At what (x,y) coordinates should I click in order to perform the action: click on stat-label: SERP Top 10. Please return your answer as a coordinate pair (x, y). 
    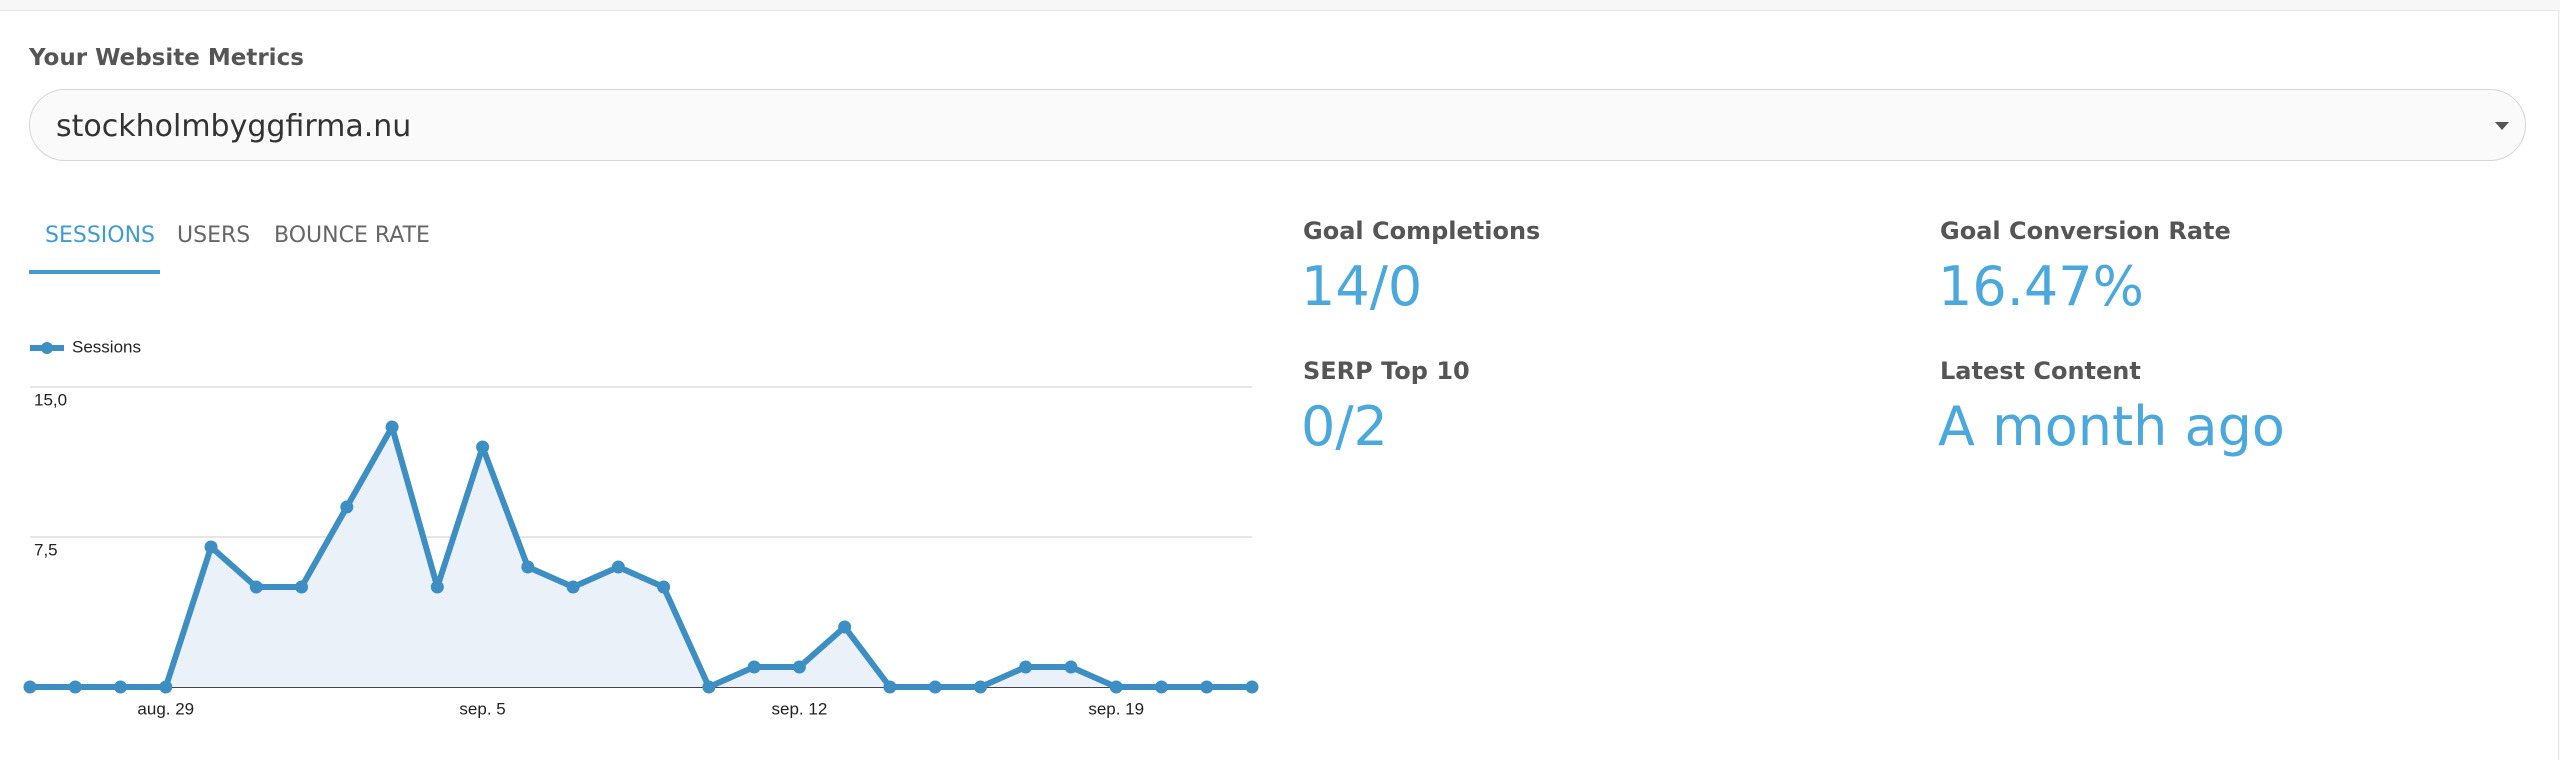
    Looking at the image, I should click on (1386, 371).